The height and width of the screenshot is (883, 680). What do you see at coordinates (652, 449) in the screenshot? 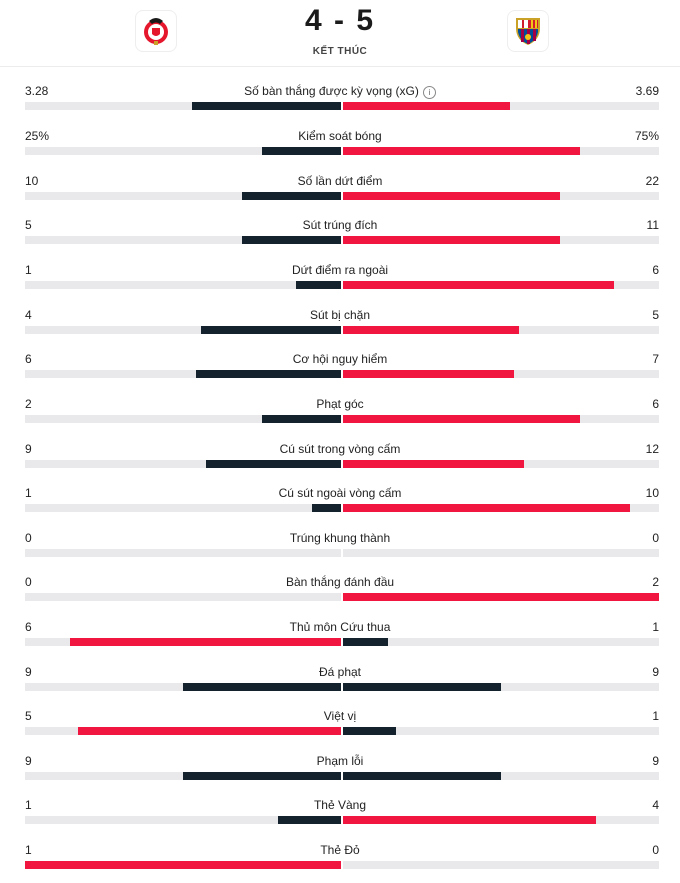
I see `away-stat-value: 12` at bounding box center [652, 449].